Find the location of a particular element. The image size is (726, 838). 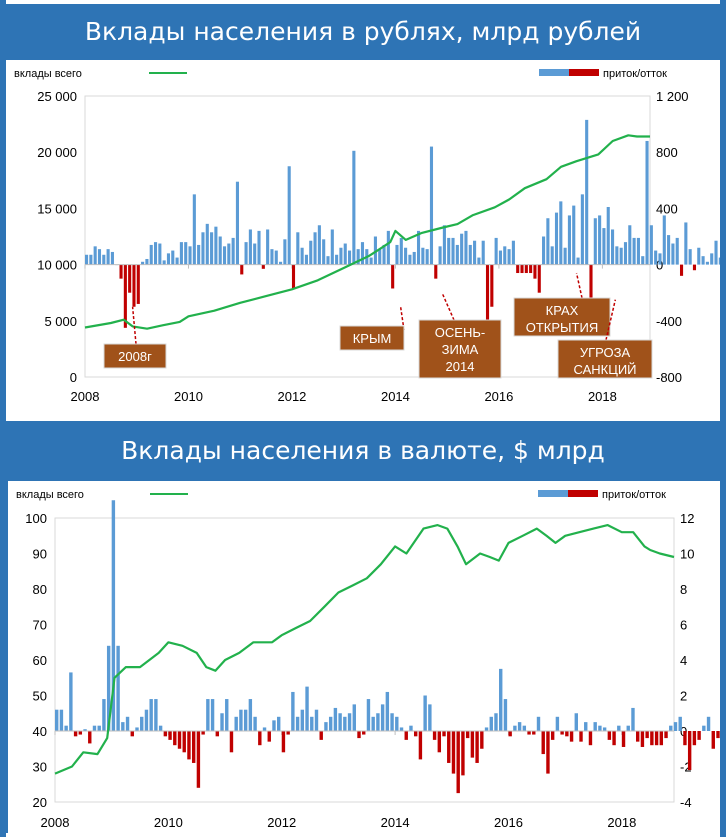

left-tick-label: 20 is located at coordinates (40, 802).